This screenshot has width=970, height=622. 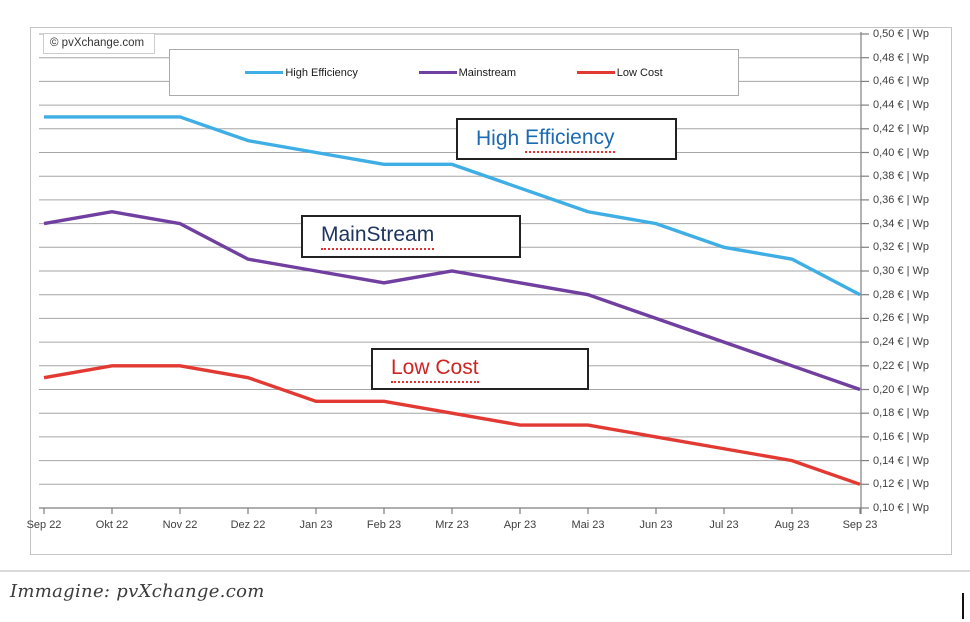 What do you see at coordinates (99, 43) in the screenshot?
I see `chart-copyright: © pvXchange.com` at bounding box center [99, 43].